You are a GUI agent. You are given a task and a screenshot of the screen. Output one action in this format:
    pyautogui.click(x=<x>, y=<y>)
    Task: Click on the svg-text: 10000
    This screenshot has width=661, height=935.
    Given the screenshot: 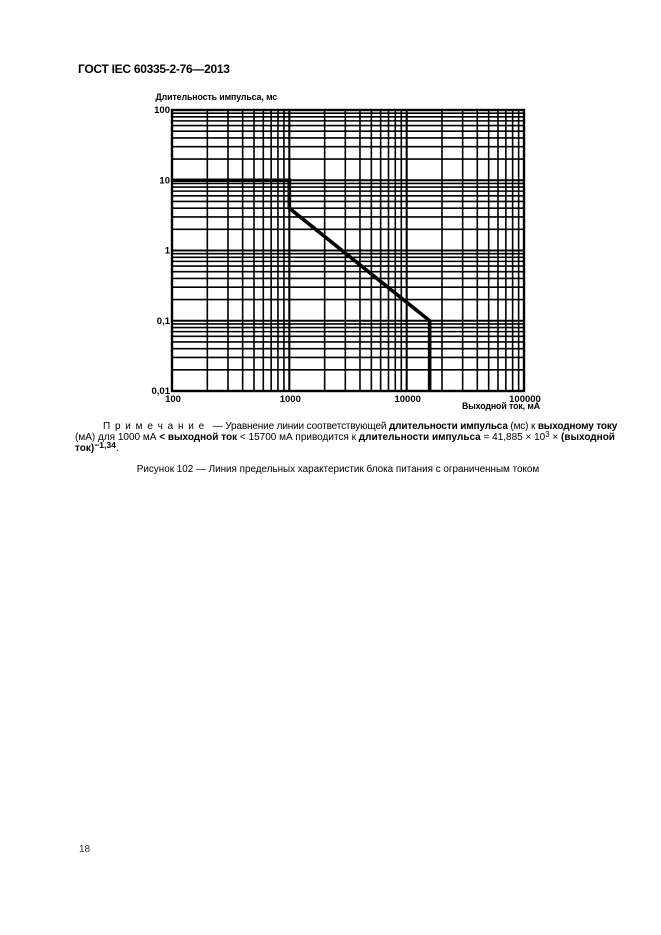 What is the action you would take?
    pyautogui.click(x=407, y=399)
    